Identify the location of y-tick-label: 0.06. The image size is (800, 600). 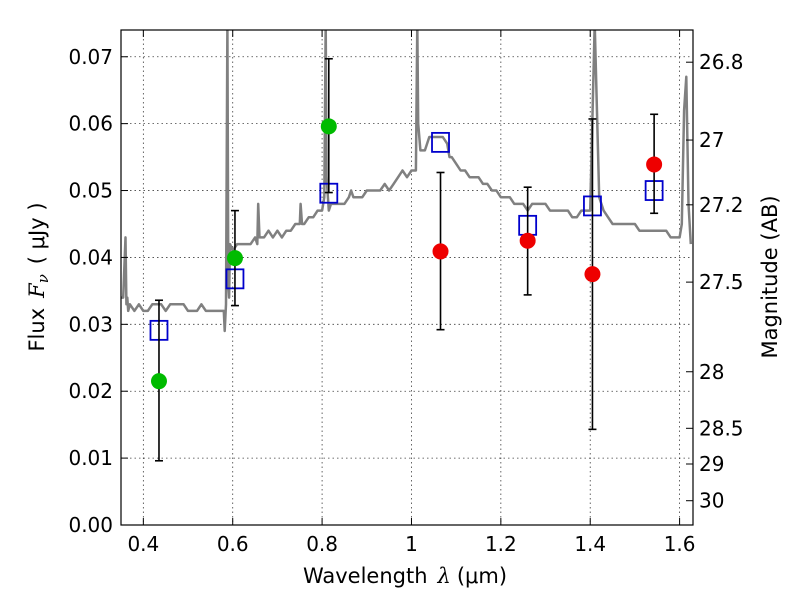
(90, 124).